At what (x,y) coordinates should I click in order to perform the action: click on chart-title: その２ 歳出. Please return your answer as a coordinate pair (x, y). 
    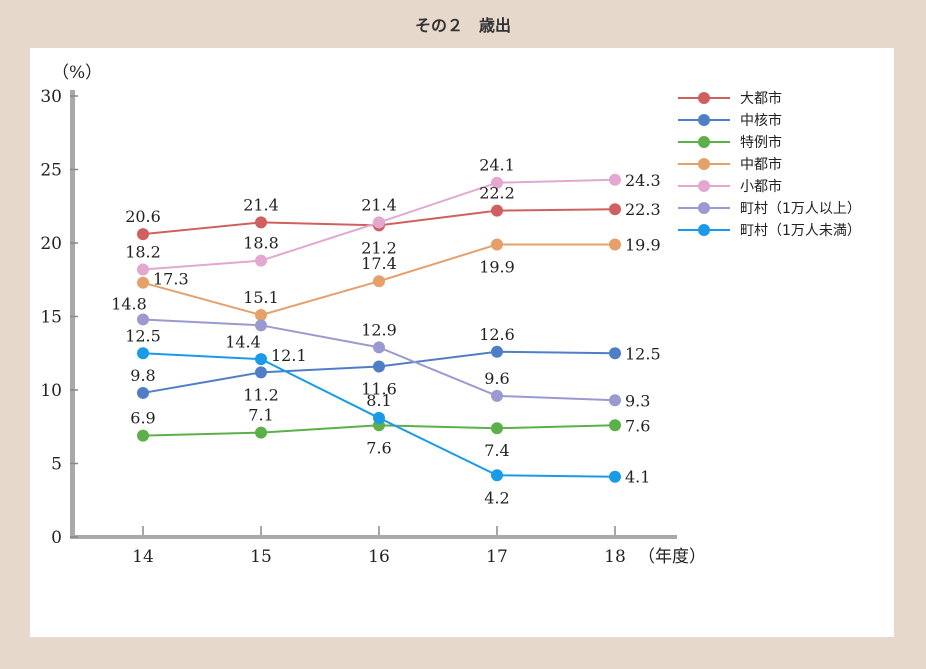
    Looking at the image, I should click on (462, 25).